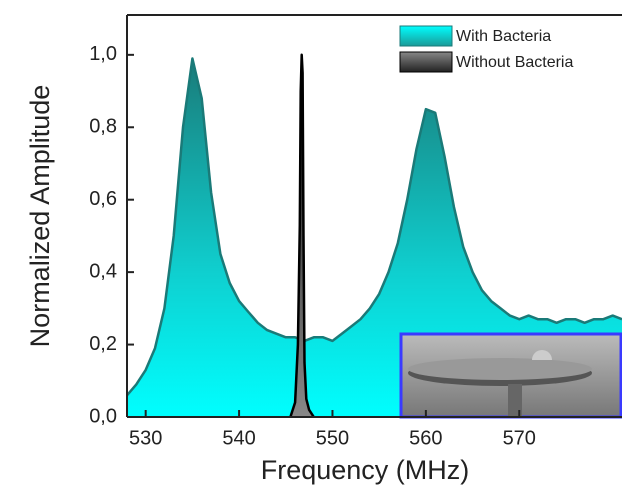 This screenshot has width=622, height=493. I want to click on y-tick-label: 0,6, so click(103, 199).